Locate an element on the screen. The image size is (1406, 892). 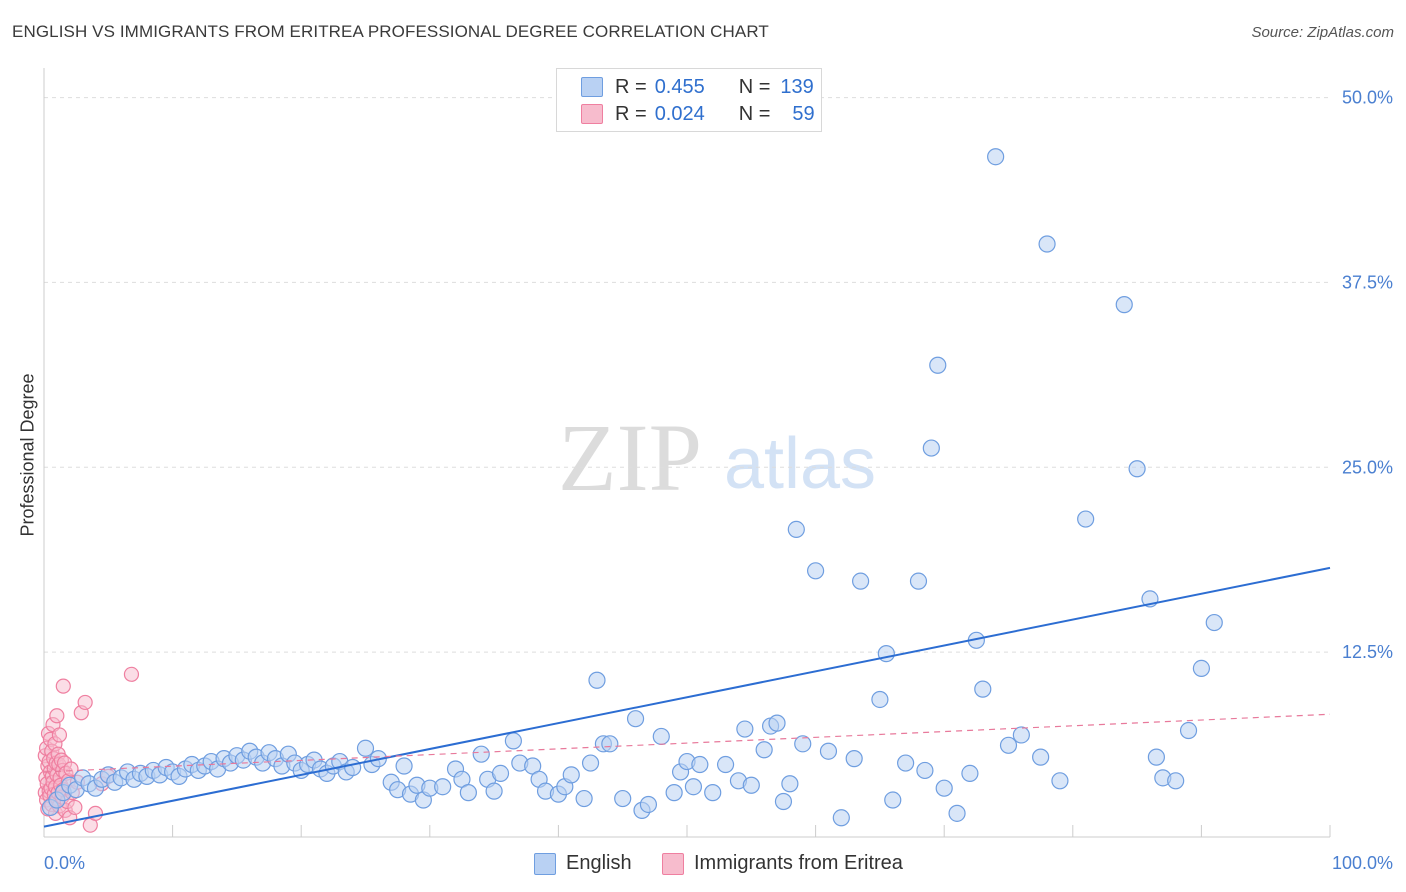
watermark-atlas: atlas is located at coordinates (800, 464).